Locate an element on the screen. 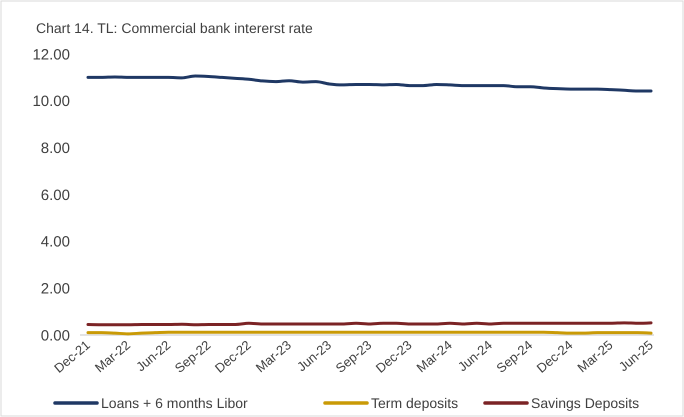 The image size is (684, 417). y-tick-label: 2.00 is located at coordinates (55, 289).